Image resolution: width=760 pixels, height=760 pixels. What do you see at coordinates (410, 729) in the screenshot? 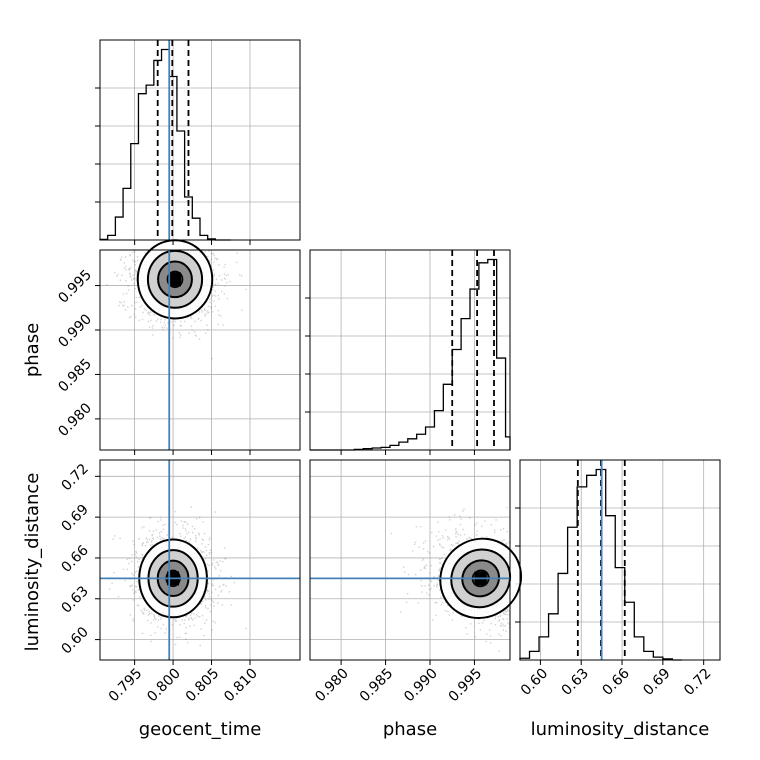
I see `x-axis-label-phase: phase` at bounding box center [410, 729].